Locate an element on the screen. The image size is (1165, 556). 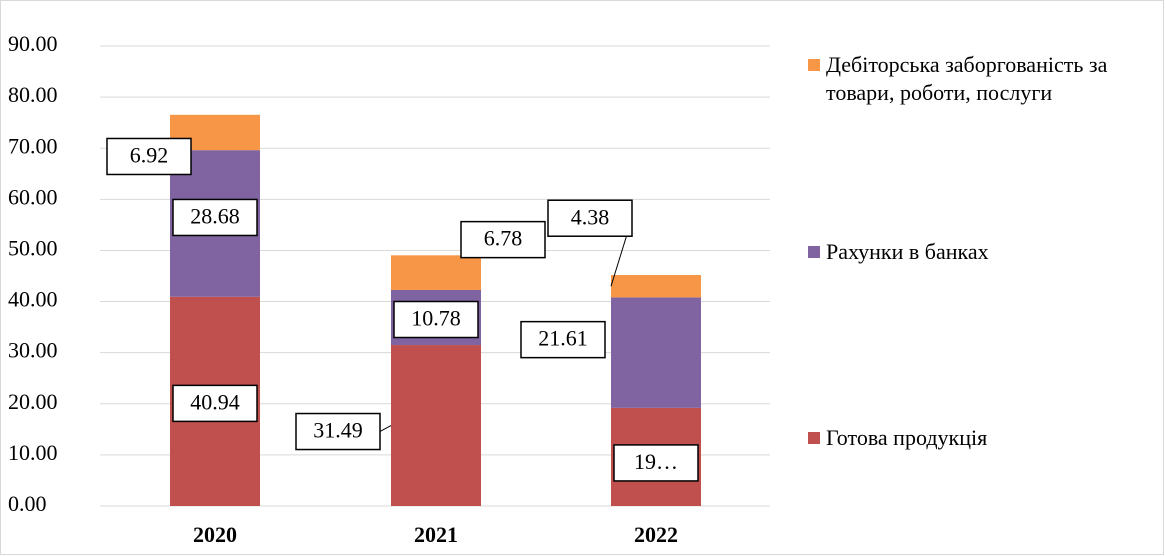
data-label: 6.92 is located at coordinates (149, 155).